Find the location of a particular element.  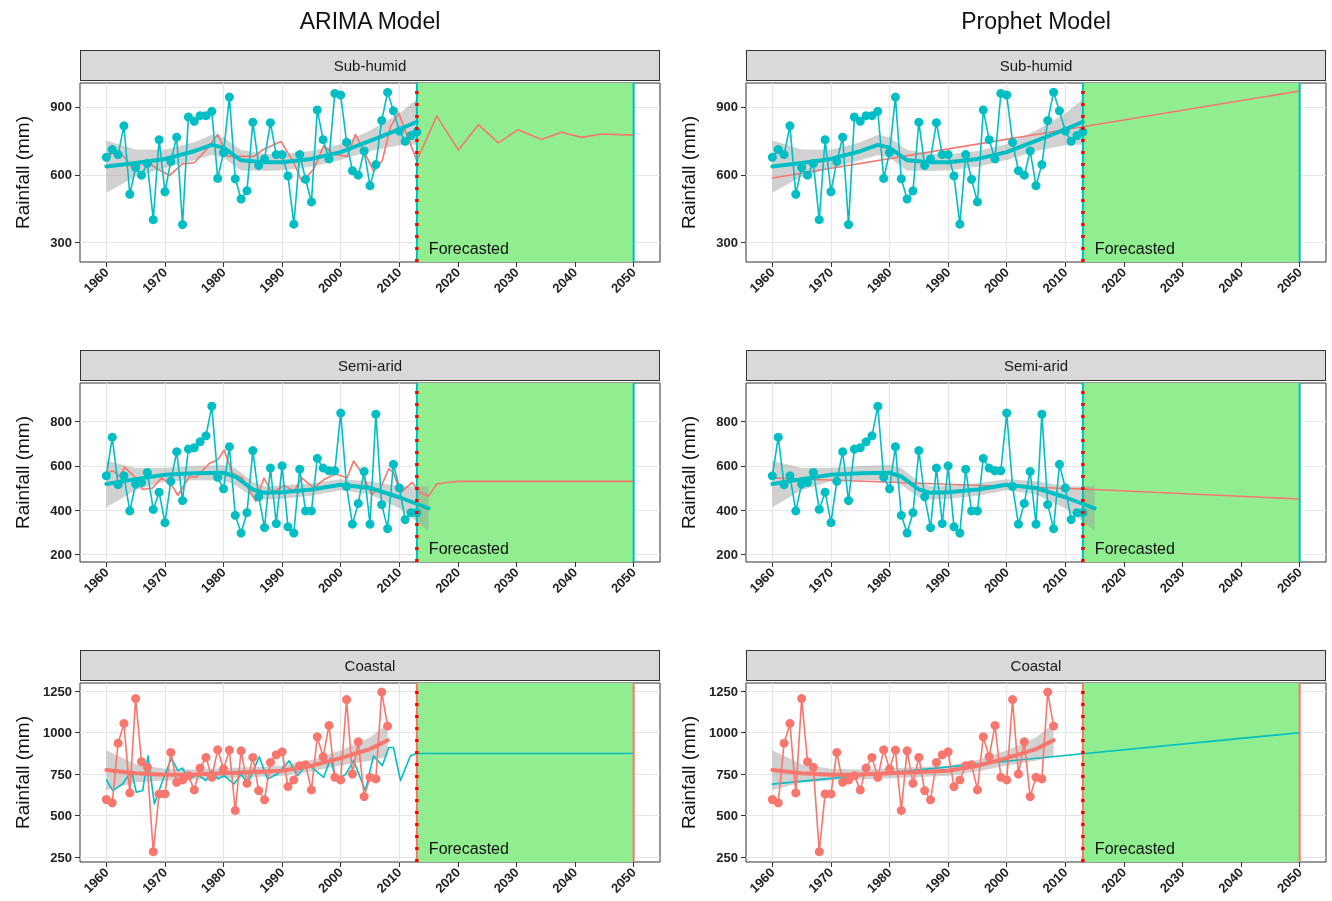

text: Prophet Model is located at coordinates (1036, 21).